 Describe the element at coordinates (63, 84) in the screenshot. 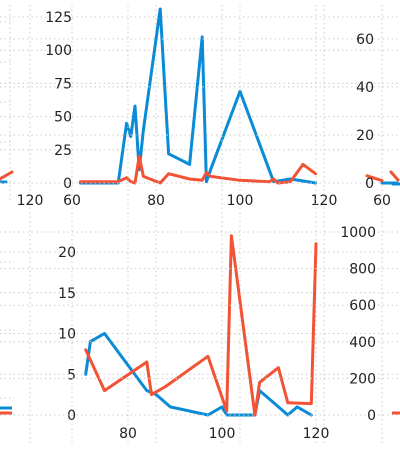

I see `y-tick-label: 75` at that location.